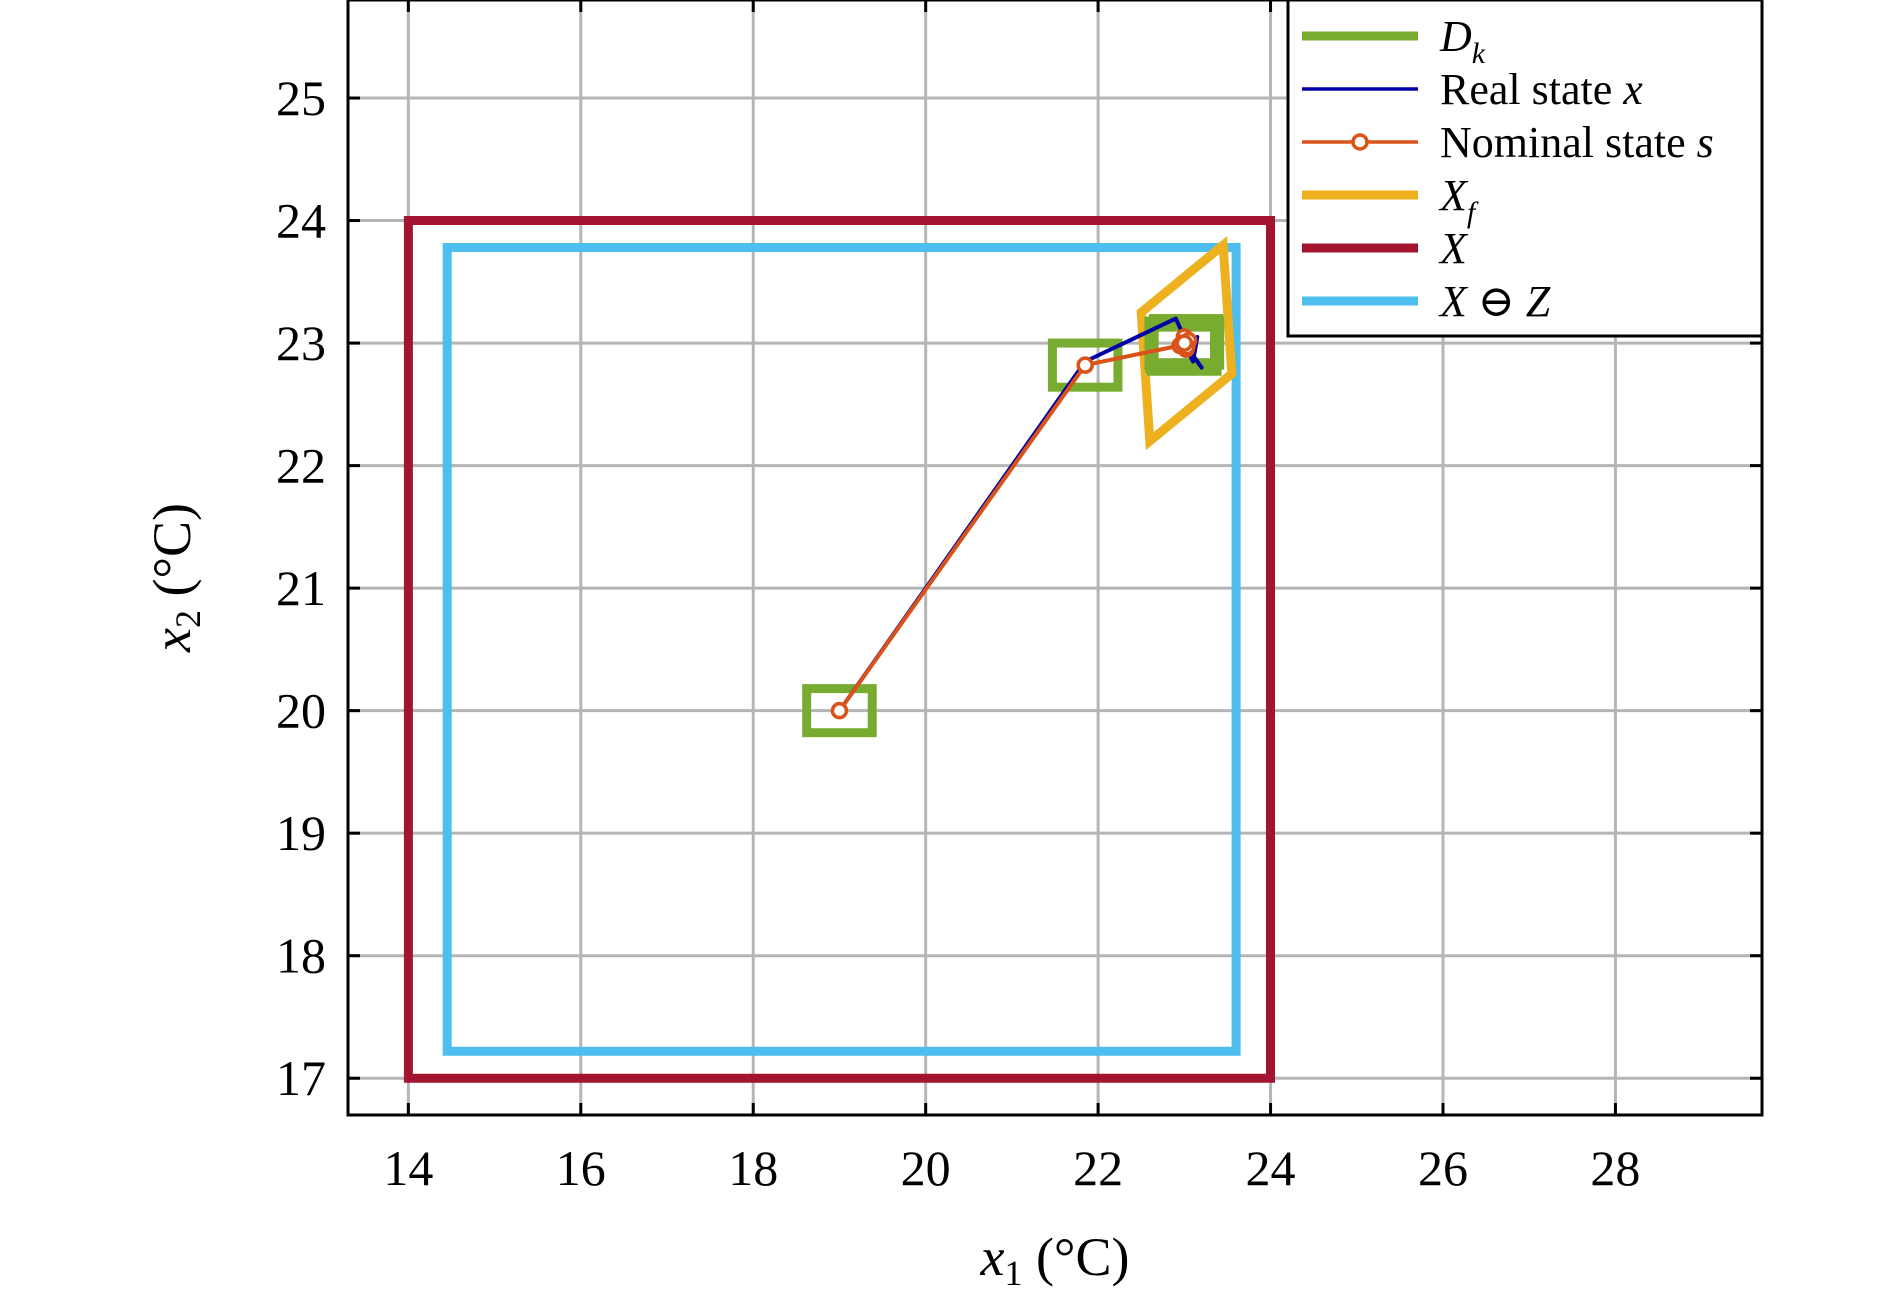 The width and height of the screenshot is (1890, 1305). I want to click on series-xf, so click(1186, 343).